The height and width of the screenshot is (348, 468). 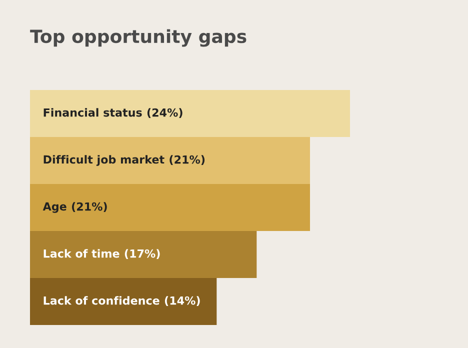 I want to click on data-label: (17%), so click(x=142, y=254).